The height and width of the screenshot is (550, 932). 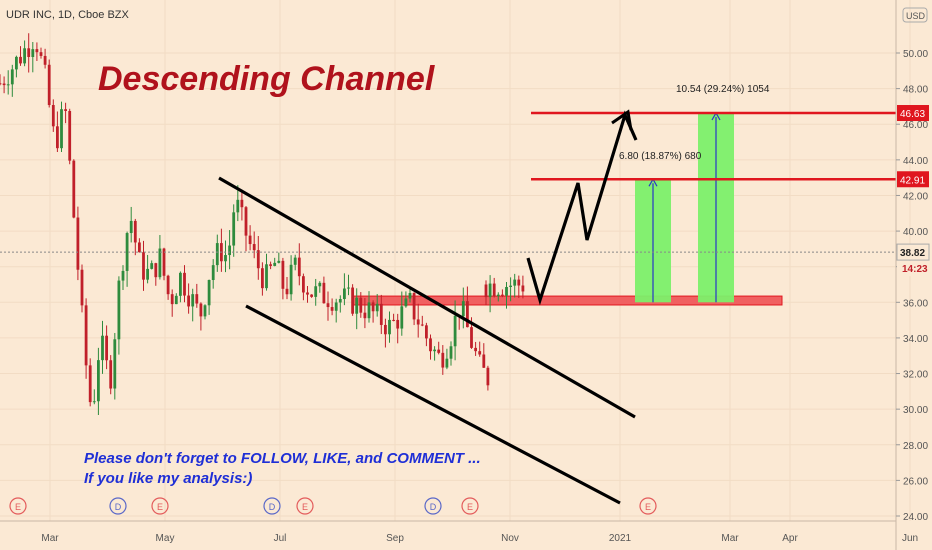 I want to click on price-tick-label: 32.00, so click(x=915, y=375).